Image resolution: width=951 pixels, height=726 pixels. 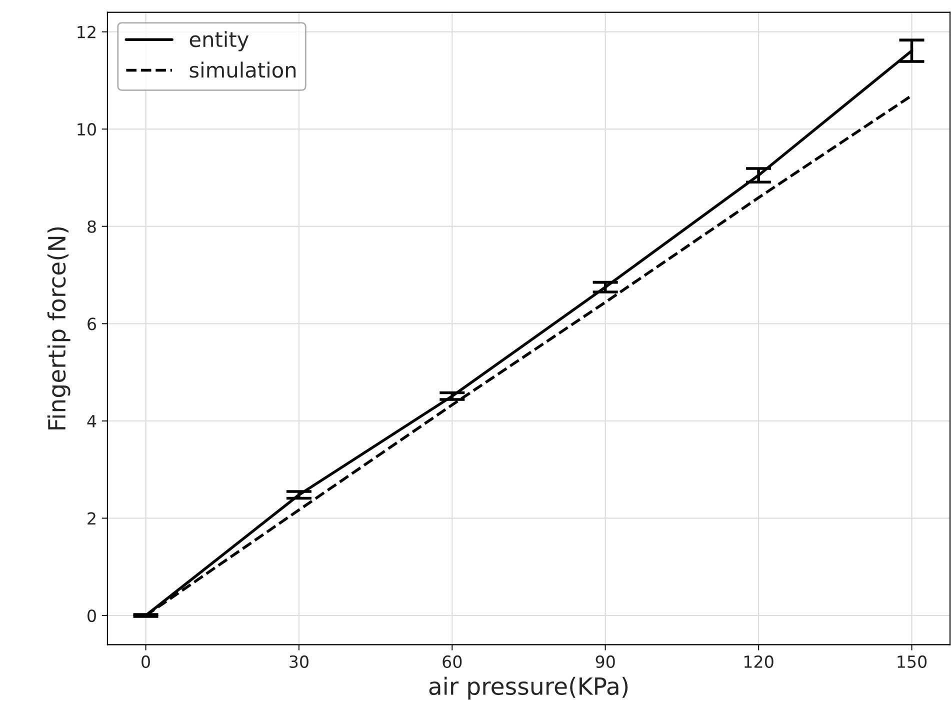 I want to click on x-tick-label: 120, so click(x=759, y=661).